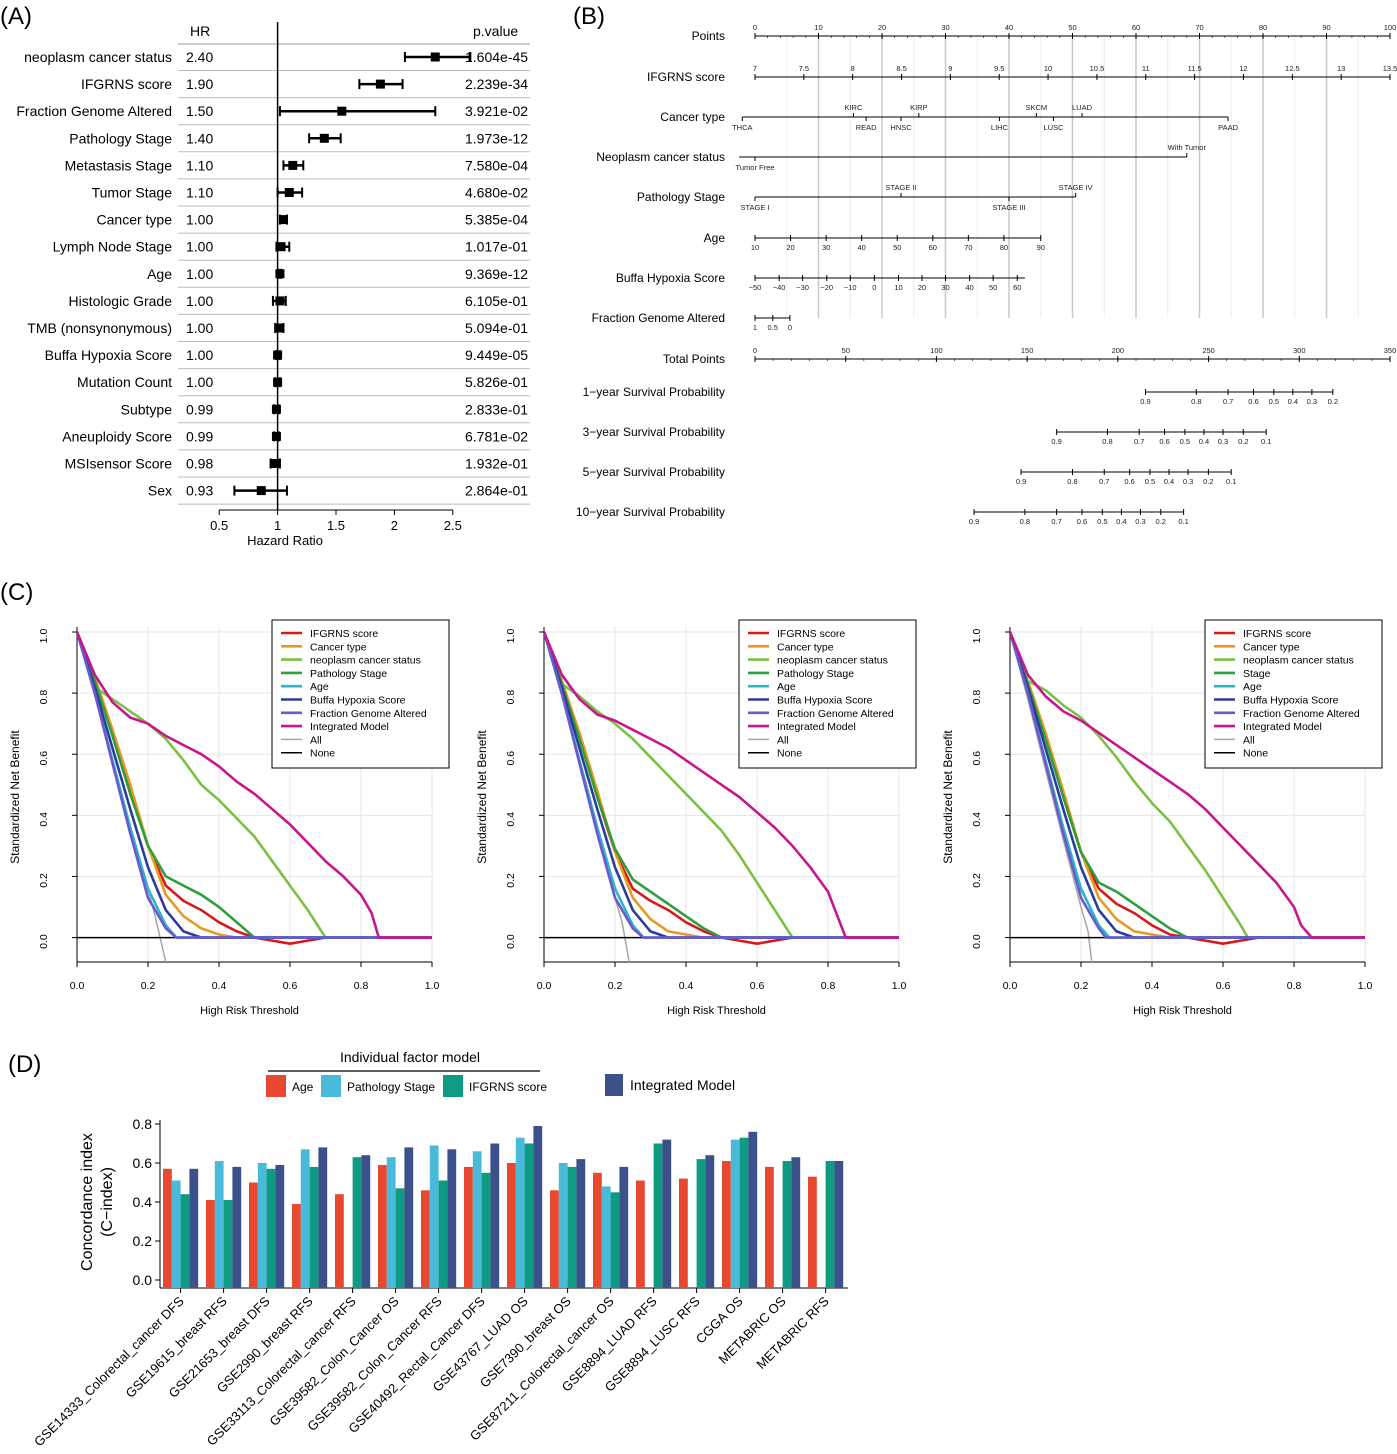 The width and height of the screenshot is (1397, 1454). Describe the element at coordinates (219, 525) in the screenshot. I see `forest-x-tick-label: 0.5` at that location.